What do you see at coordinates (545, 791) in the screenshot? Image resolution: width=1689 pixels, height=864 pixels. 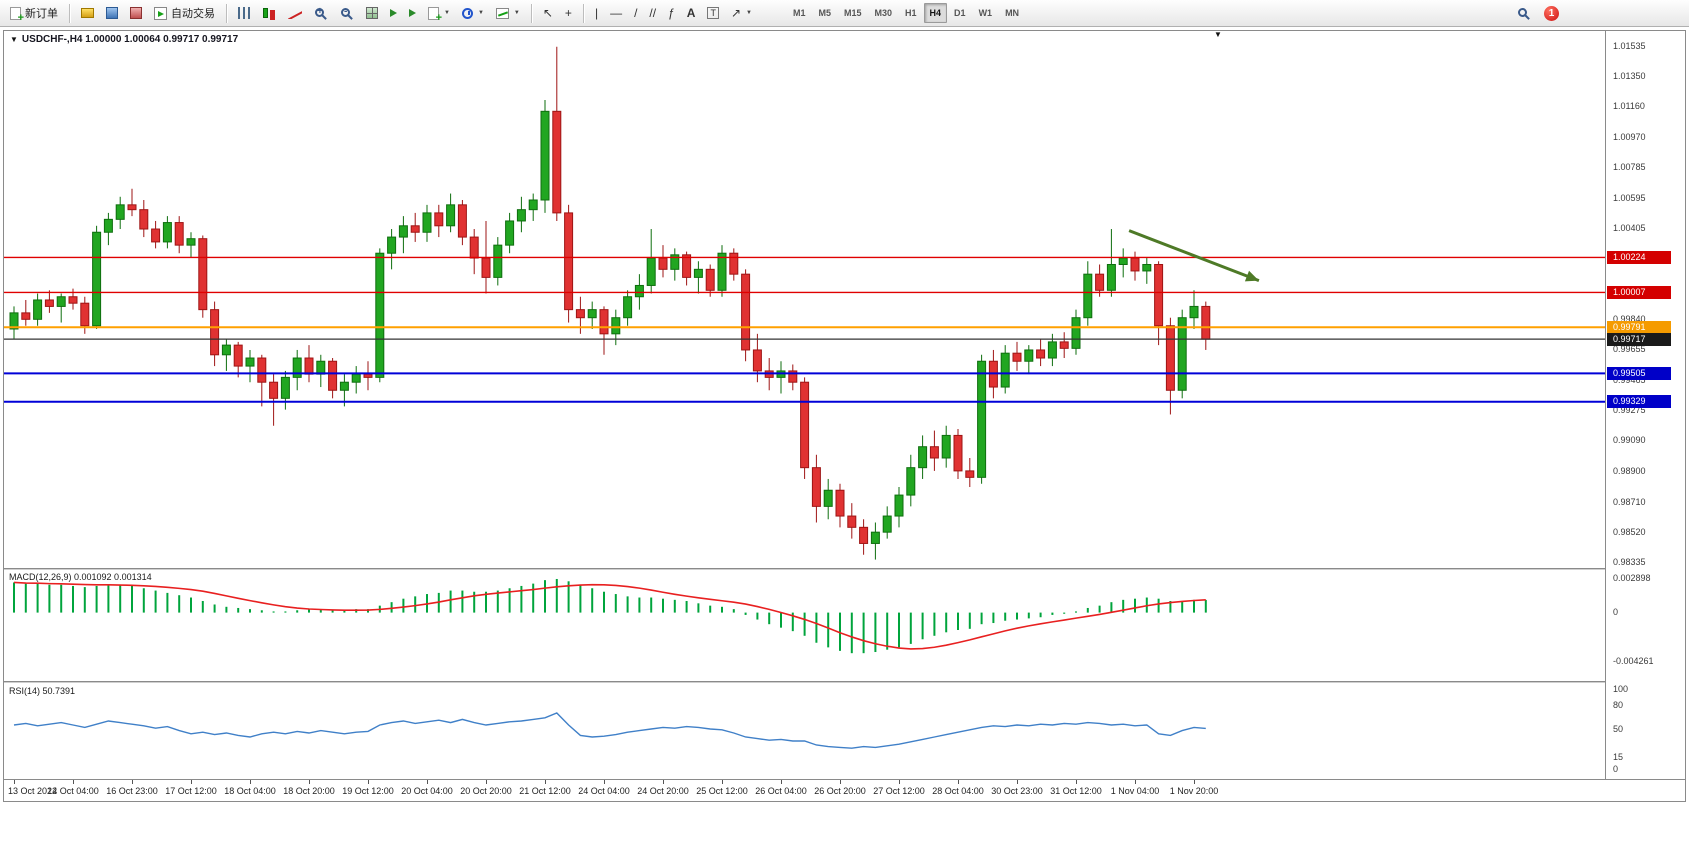 I see `time-axis-label: 21 Oct 12:00` at bounding box center [545, 791].